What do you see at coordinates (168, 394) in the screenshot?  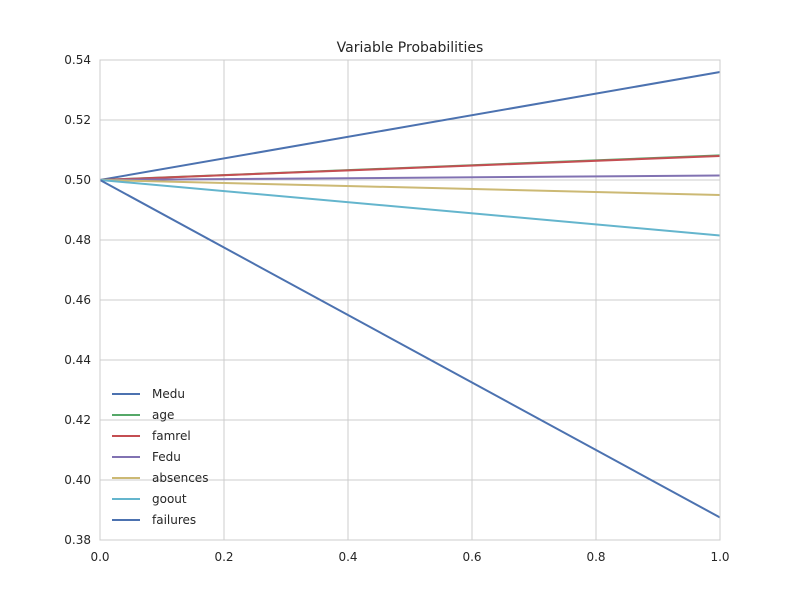 I see `legend-label: Medu` at bounding box center [168, 394].